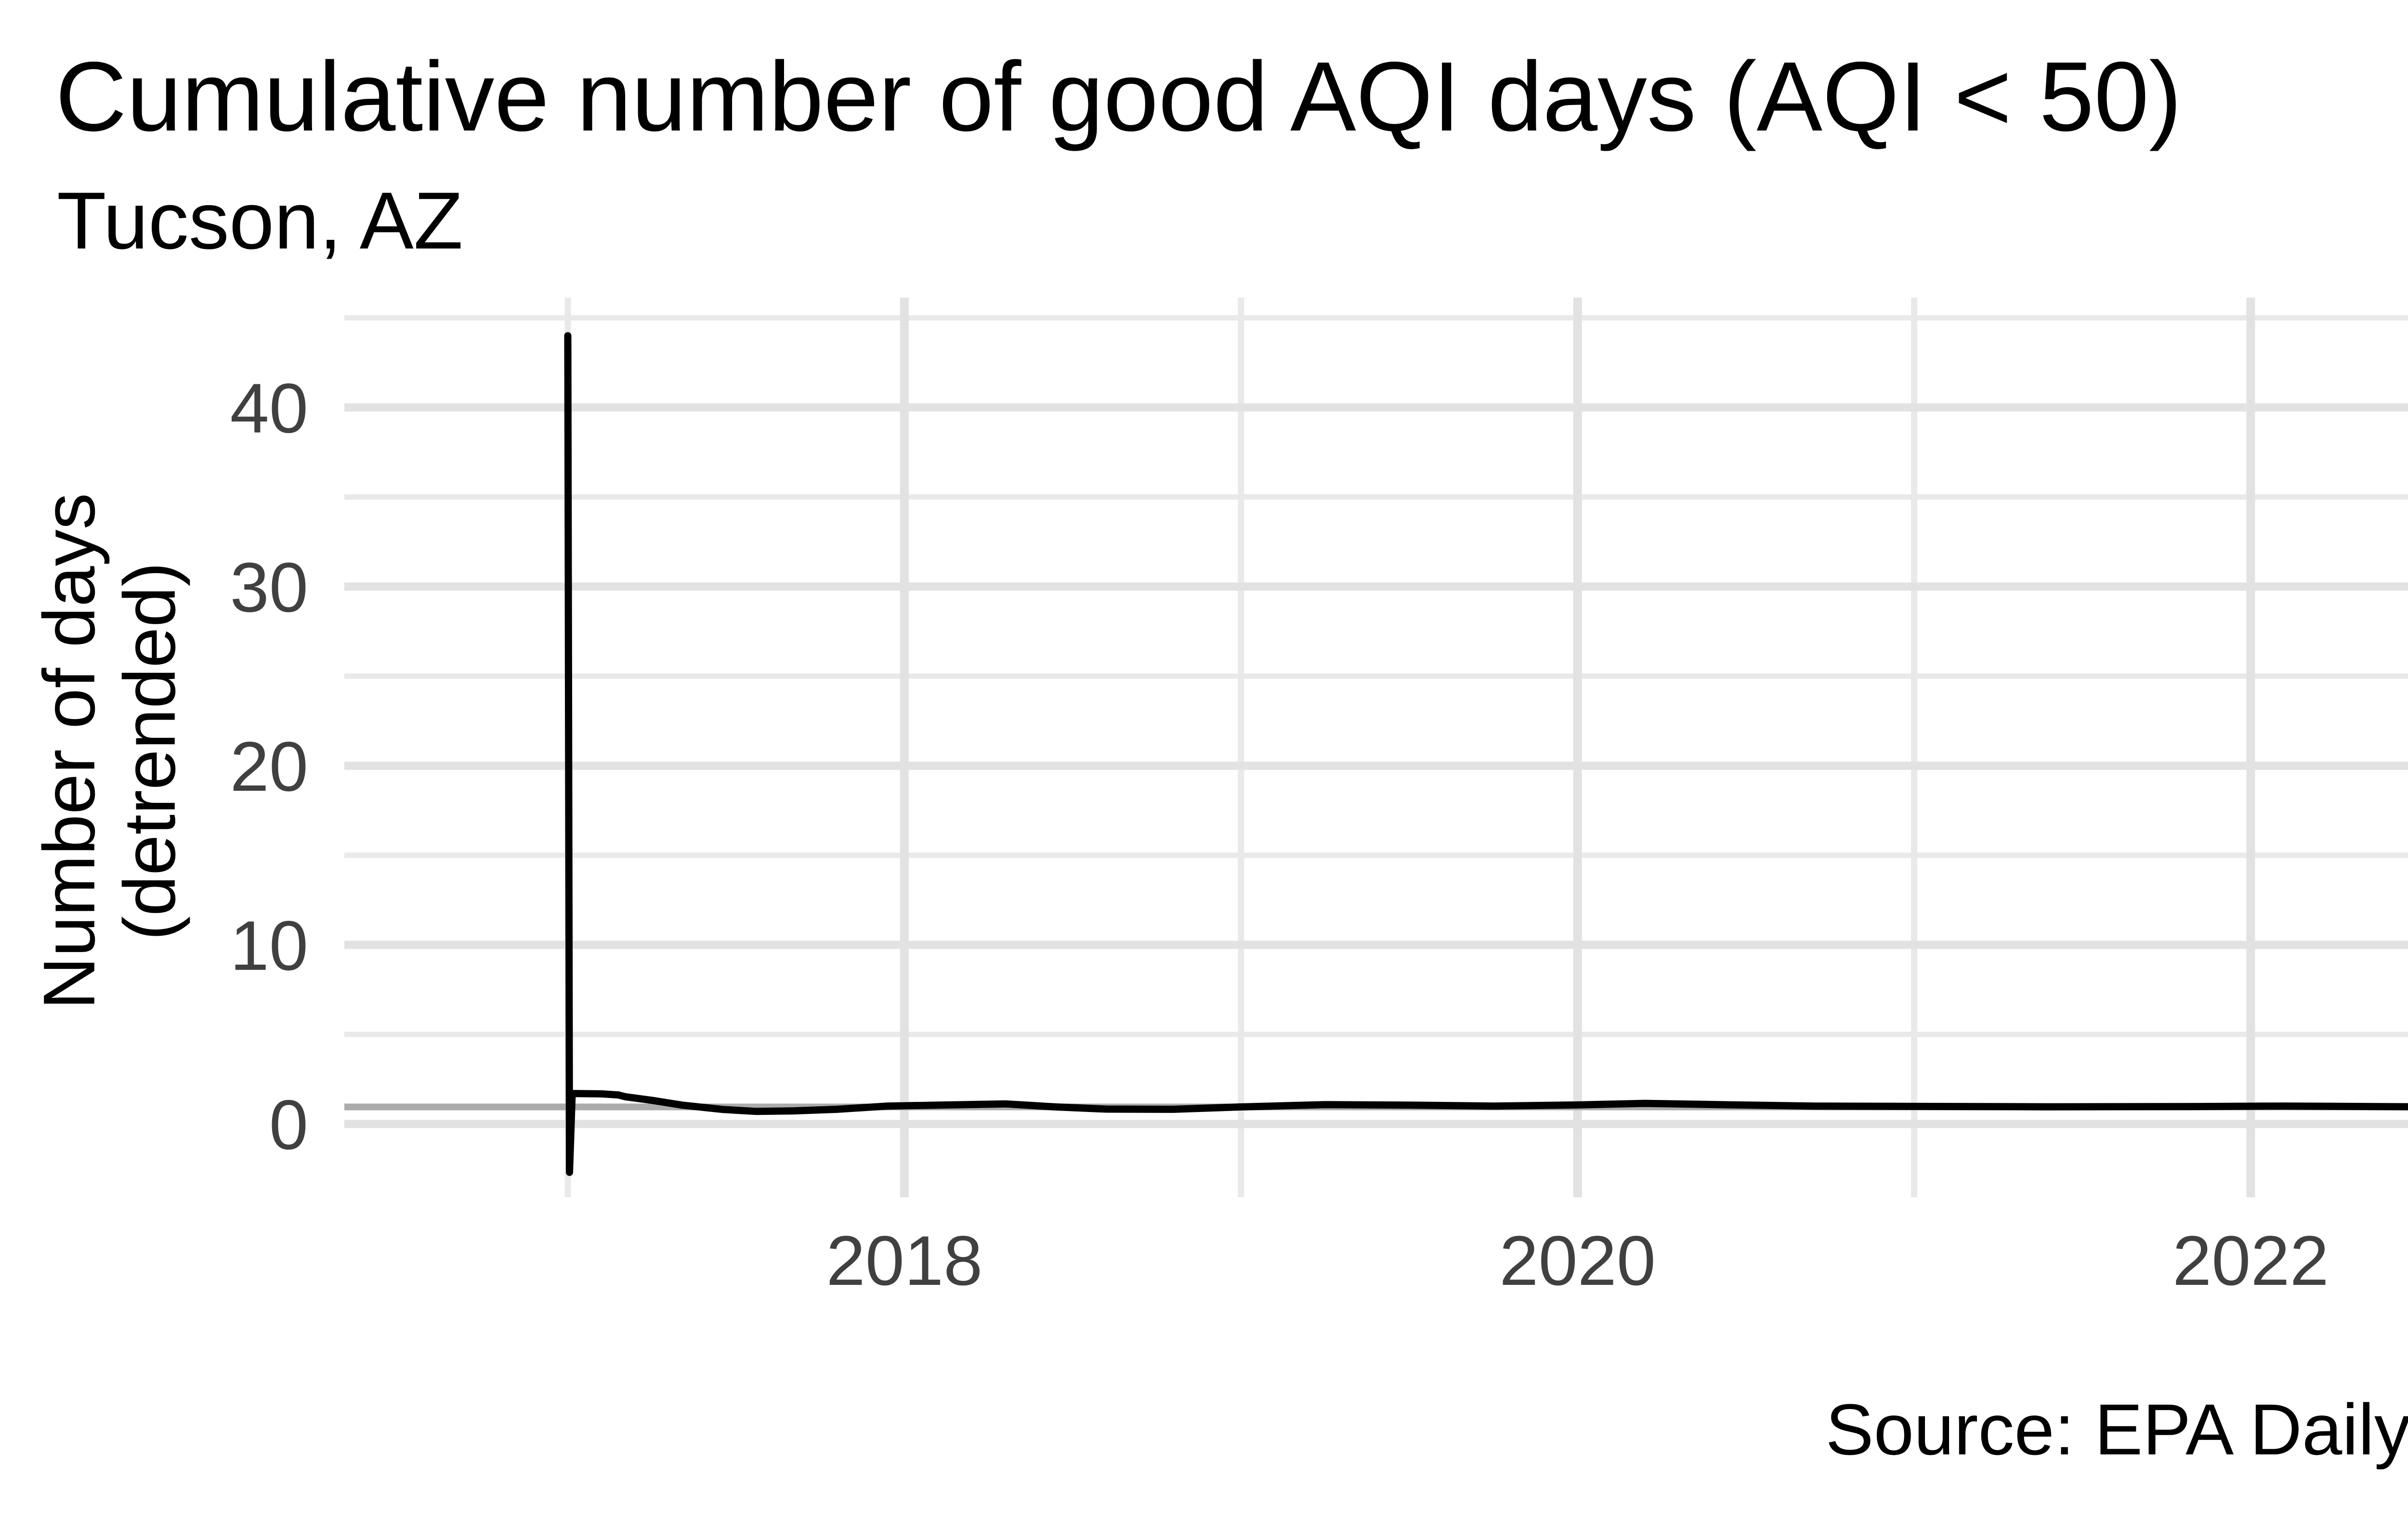 The width and height of the screenshot is (2408, 1517). What do you see at coordinates (2116, 1429) in the screenshot?
I see `source-note: Source: EPA Daily Air Quality Tracker` at bounding box center [2116, 1429].